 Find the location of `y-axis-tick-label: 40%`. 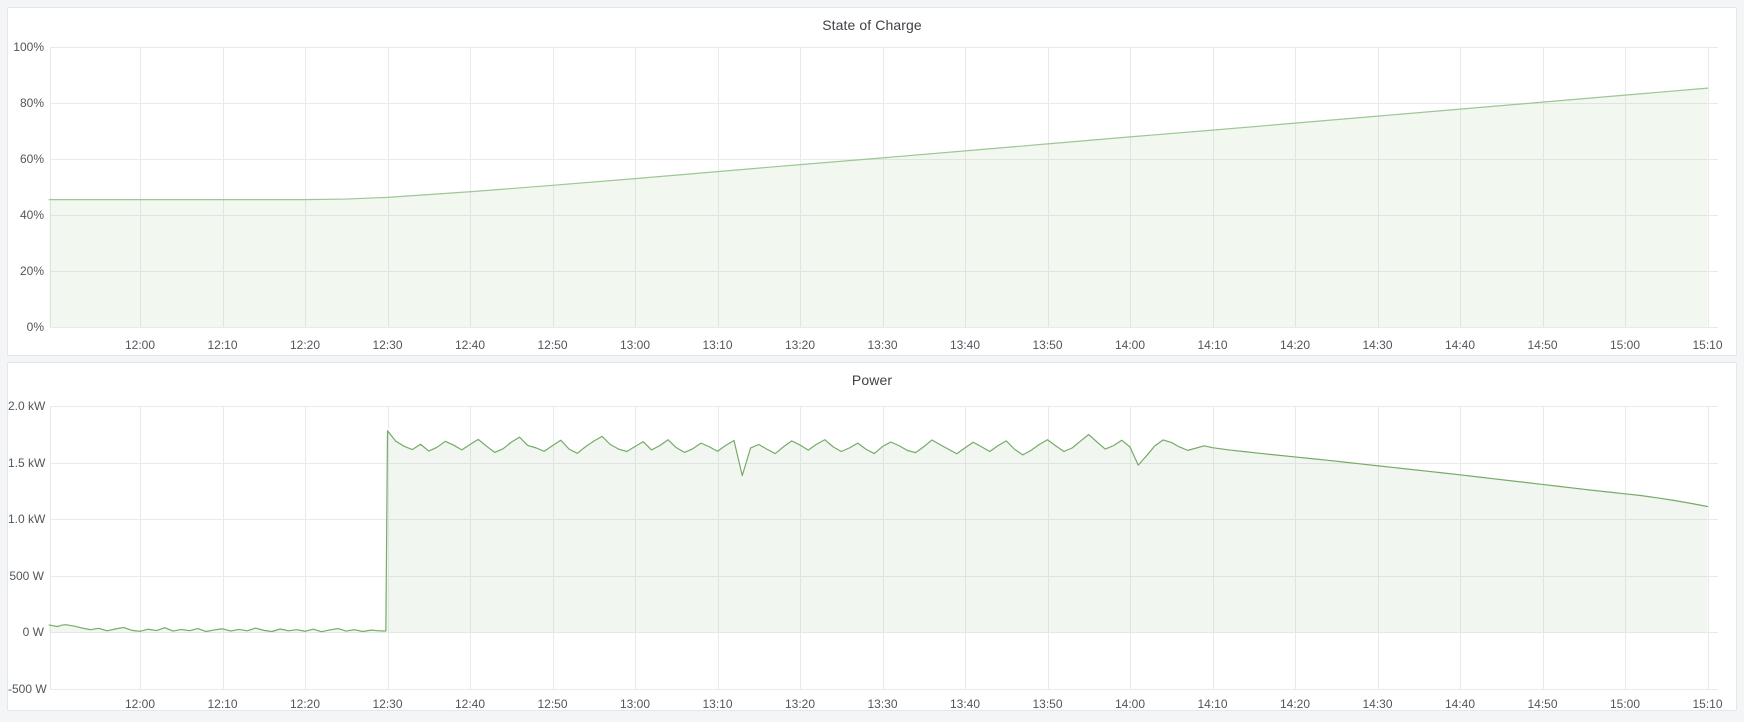

y-axis-tick-label: 40% is located at coordinates (31, 215).